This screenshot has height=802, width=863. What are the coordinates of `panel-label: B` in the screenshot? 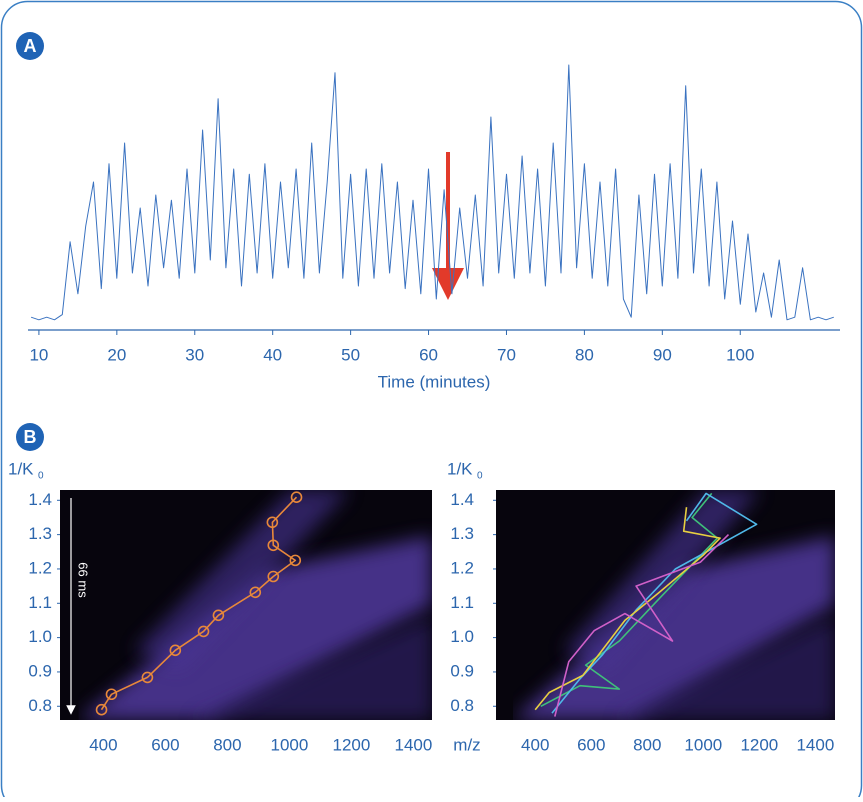 It's located at (30, 437).